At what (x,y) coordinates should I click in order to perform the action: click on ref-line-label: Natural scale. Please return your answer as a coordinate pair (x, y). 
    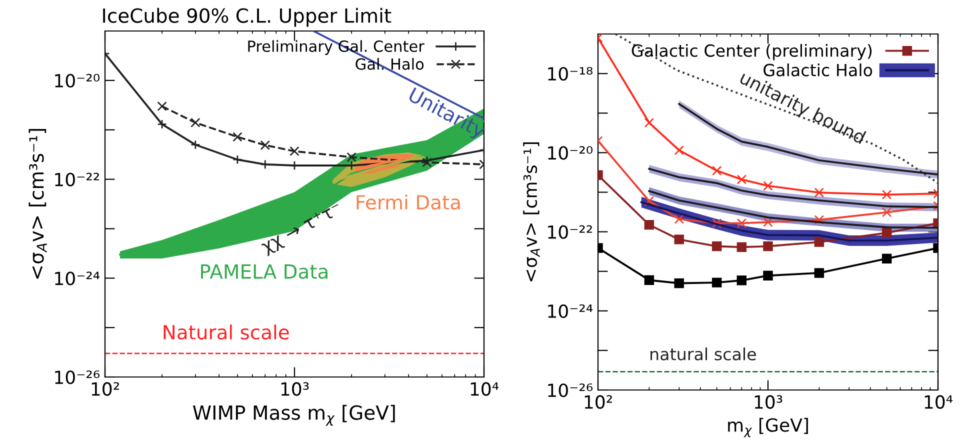
    Looking at the image, I should click on (226, 332).